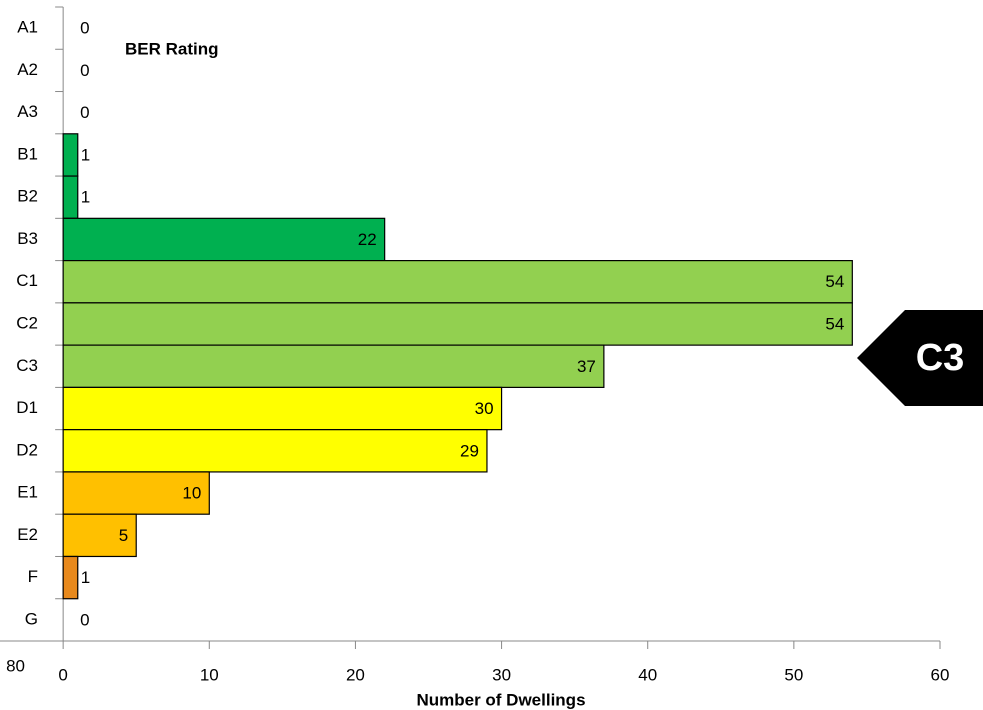 This screenshot has height=710, width=983. Describe the element at coordinates (27, 153) in the screenshot. I see `y-tick-label: B1` at that location.